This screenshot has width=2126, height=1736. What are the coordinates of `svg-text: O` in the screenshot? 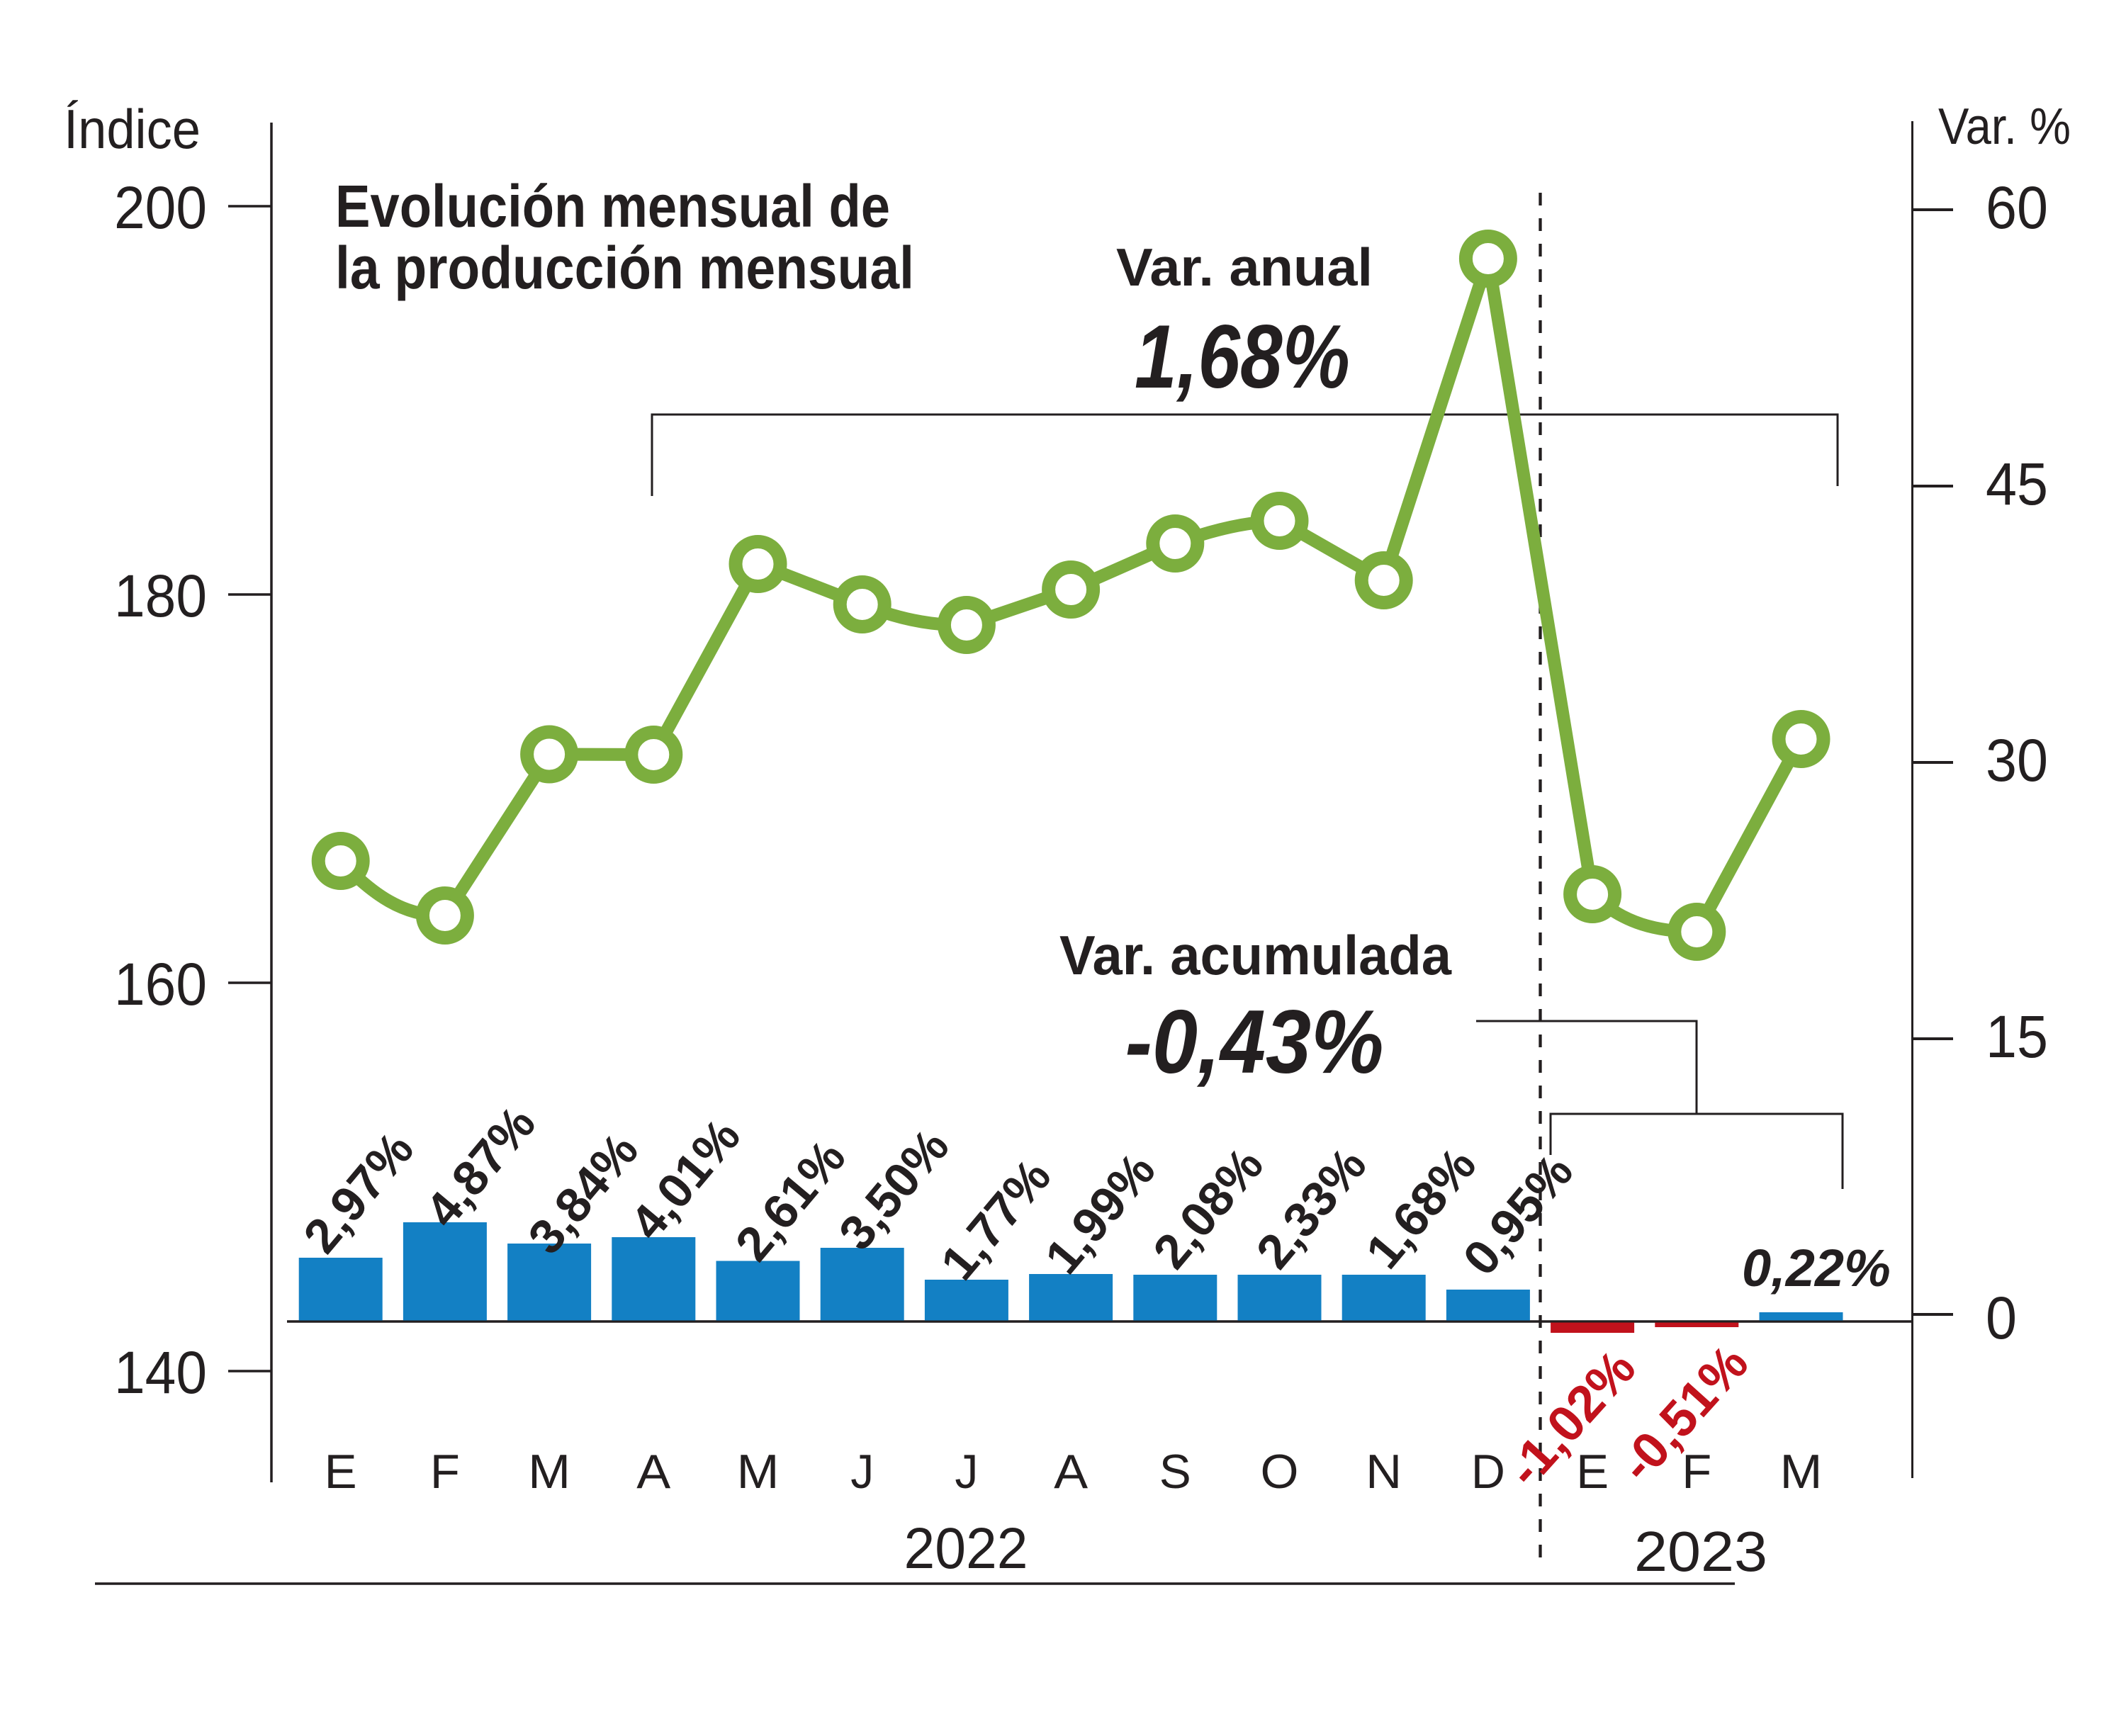 It's located at (1280, 1472).